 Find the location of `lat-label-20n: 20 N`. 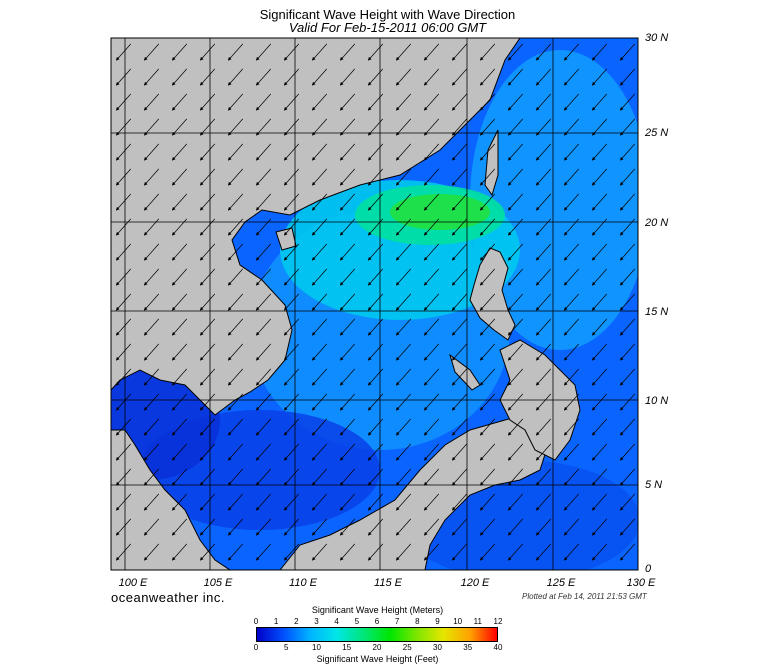

lat-label-20n: 20 N is located at coordinates (657, 223).